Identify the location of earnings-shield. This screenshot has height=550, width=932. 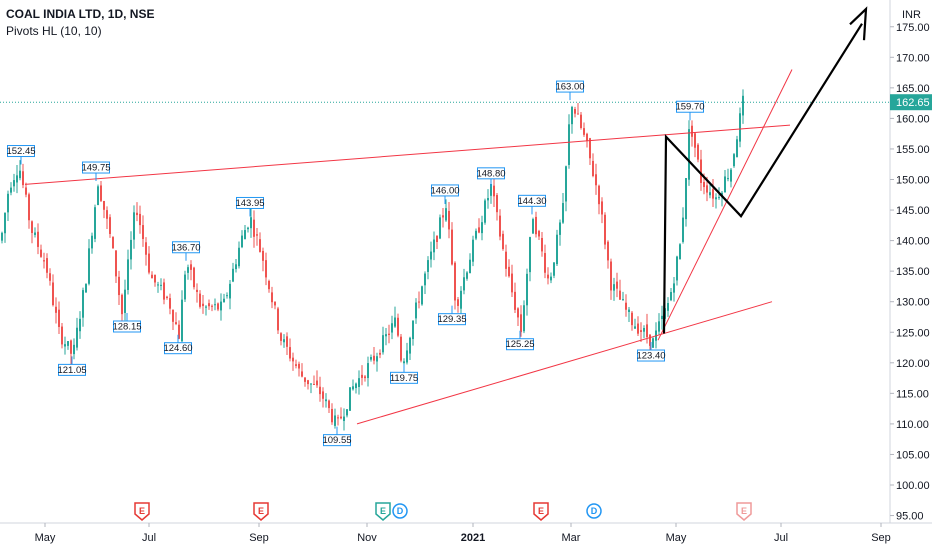
(261, 511).